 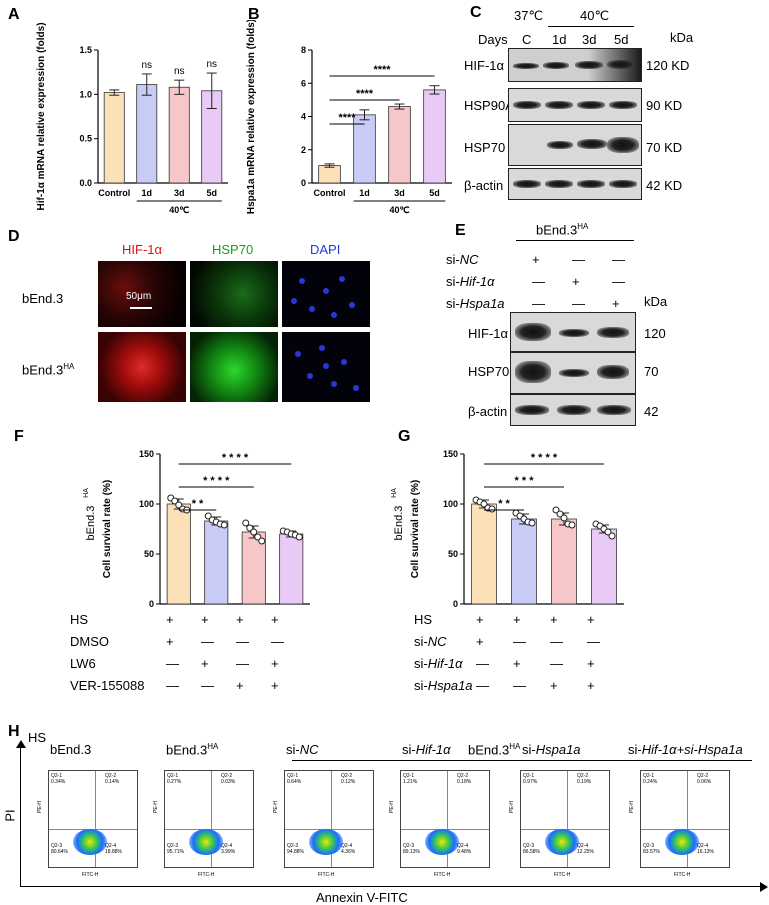 What do you see at coordinates (651, 411) in the screenshot?
I see `blot-e-actin-size: 42` at bounding box center [651, 411].